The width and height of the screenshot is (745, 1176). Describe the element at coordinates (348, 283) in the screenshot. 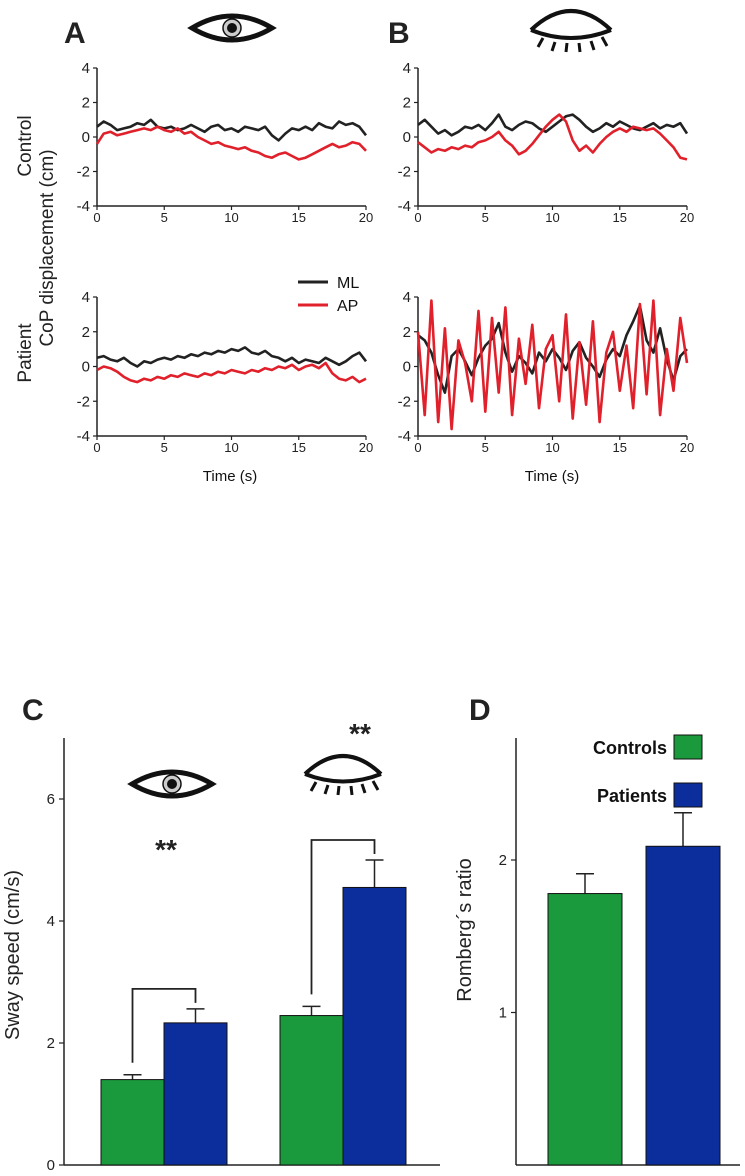

I see `legend-label-ml: ML` at that location.